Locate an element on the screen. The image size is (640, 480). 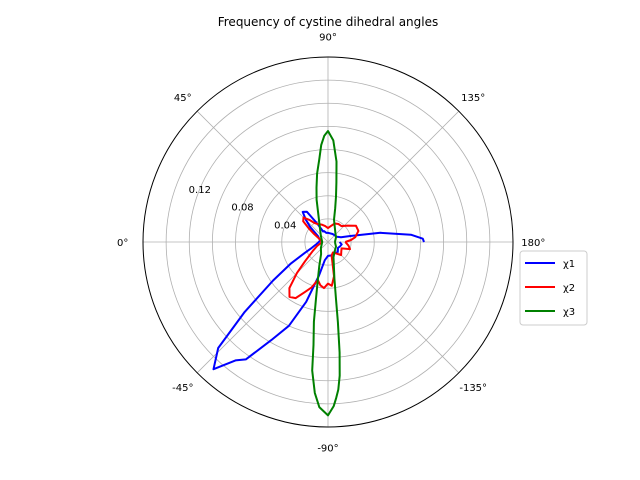
legend-label: χ3 is located at coordinates (569, 312).